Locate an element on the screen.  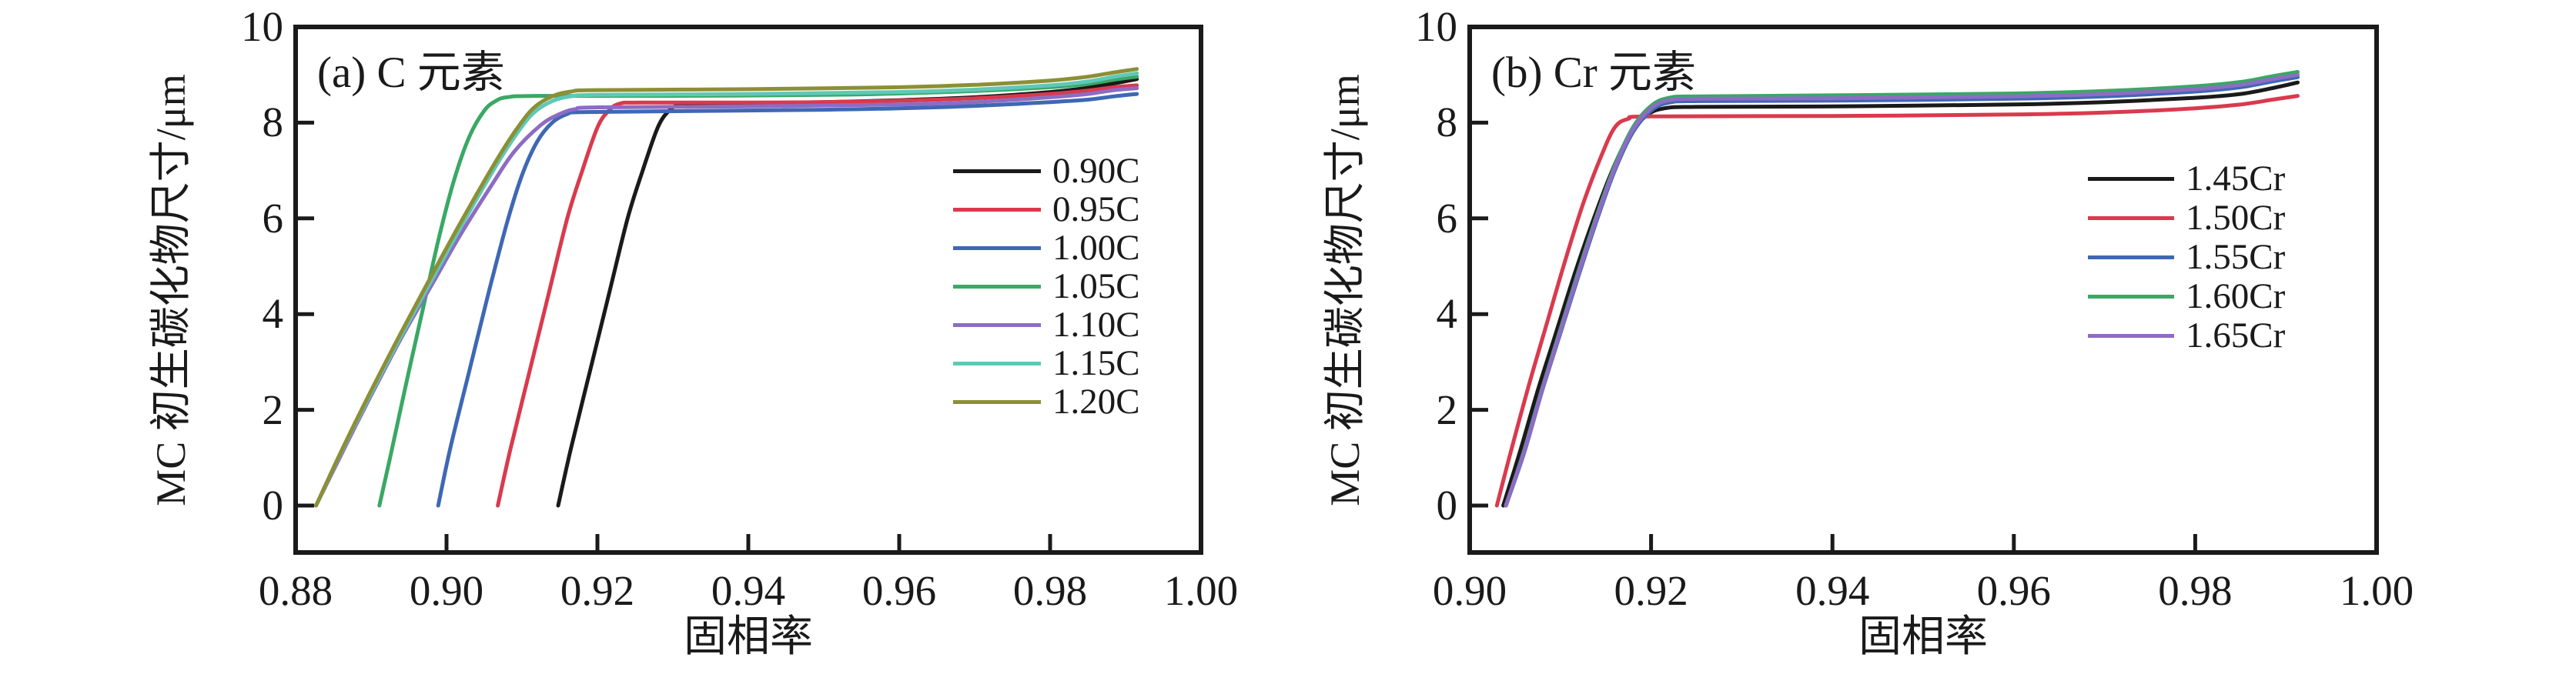
panel-a-x-tick-label: 0.90 is located at coordinates (446, 591).